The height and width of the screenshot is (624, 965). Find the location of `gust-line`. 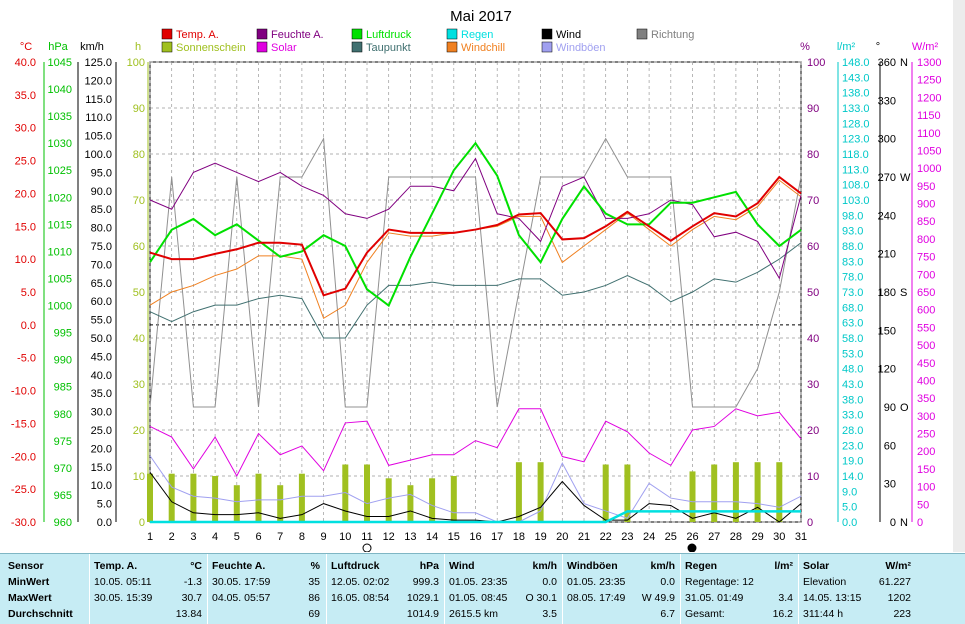

gust-line is located at coordinates (475, 489).